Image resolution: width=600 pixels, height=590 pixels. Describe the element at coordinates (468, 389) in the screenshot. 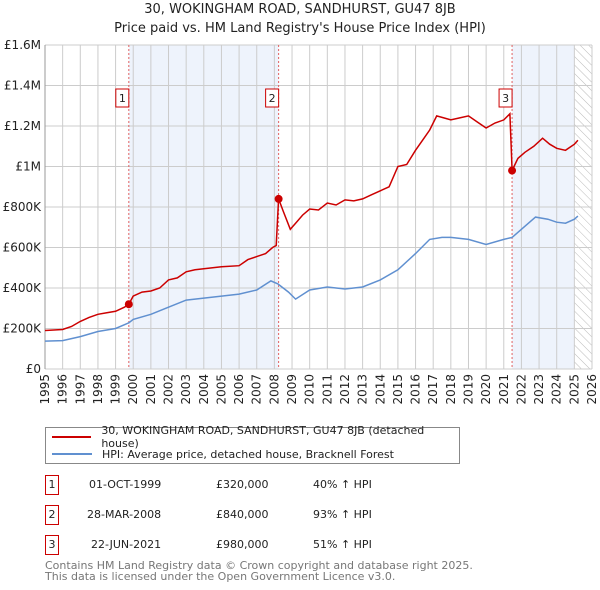

I see `x-tick-label: 2019` at that location.